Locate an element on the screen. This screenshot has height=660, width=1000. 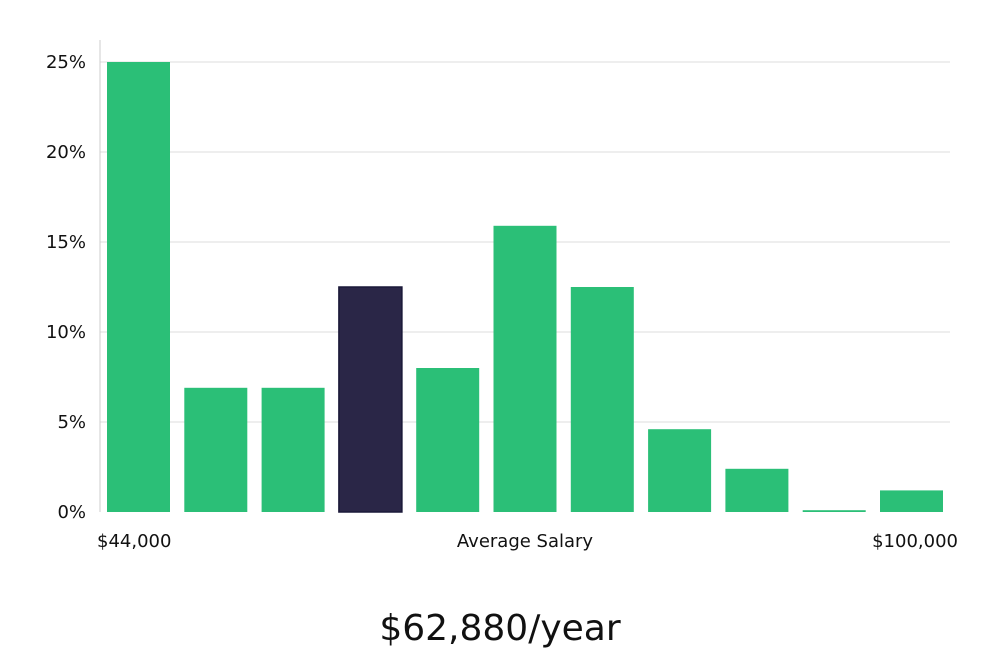
y-tick-label: 10% is located at coordinates (66, 332).